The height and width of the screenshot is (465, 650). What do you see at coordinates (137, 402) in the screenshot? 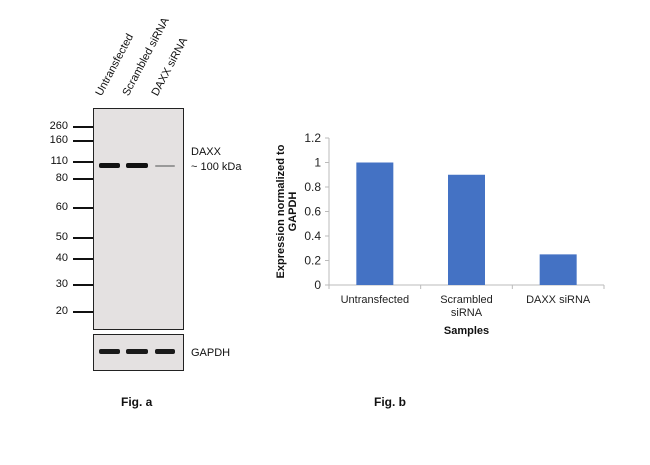
I see `caption-fig-a: Fig. a` at bounding box center [137, 402].